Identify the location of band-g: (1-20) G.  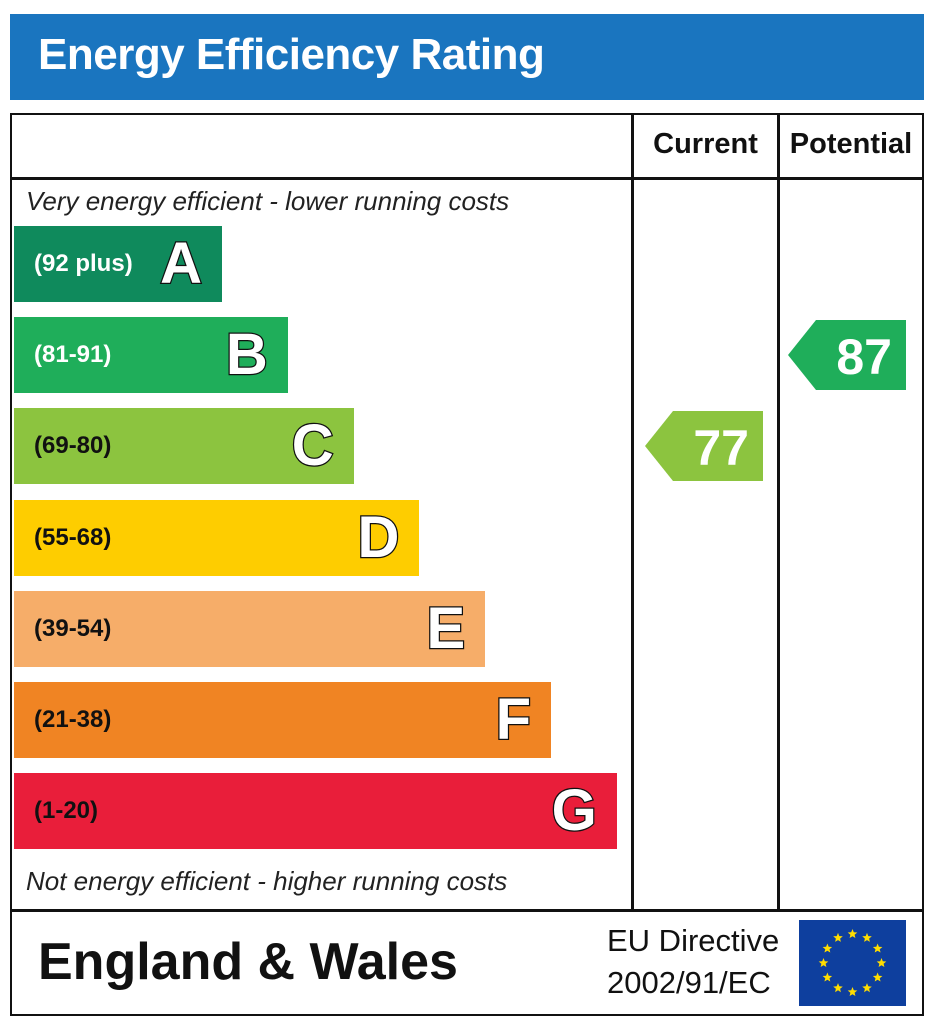
(315, 811).